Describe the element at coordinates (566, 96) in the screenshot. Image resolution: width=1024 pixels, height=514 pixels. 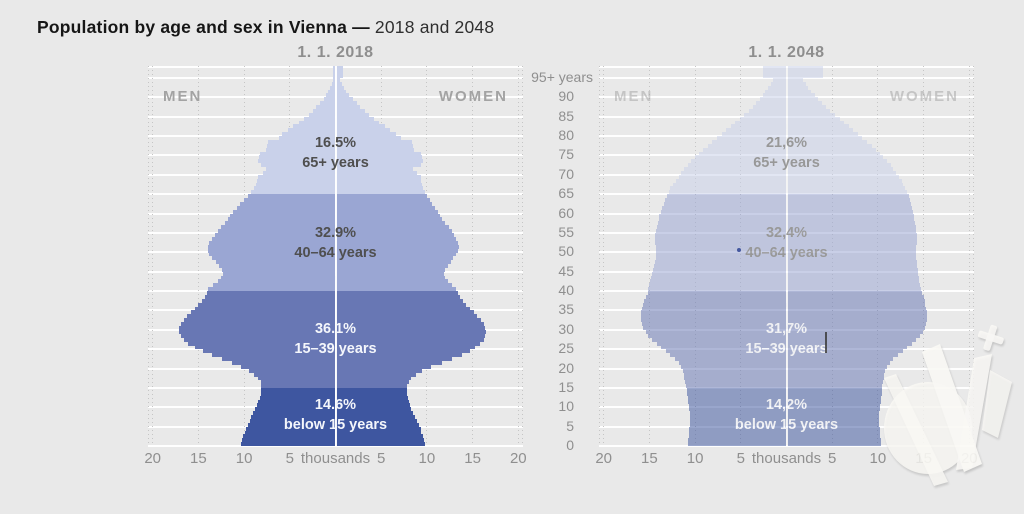
I see `age-tick: 90` at that location.